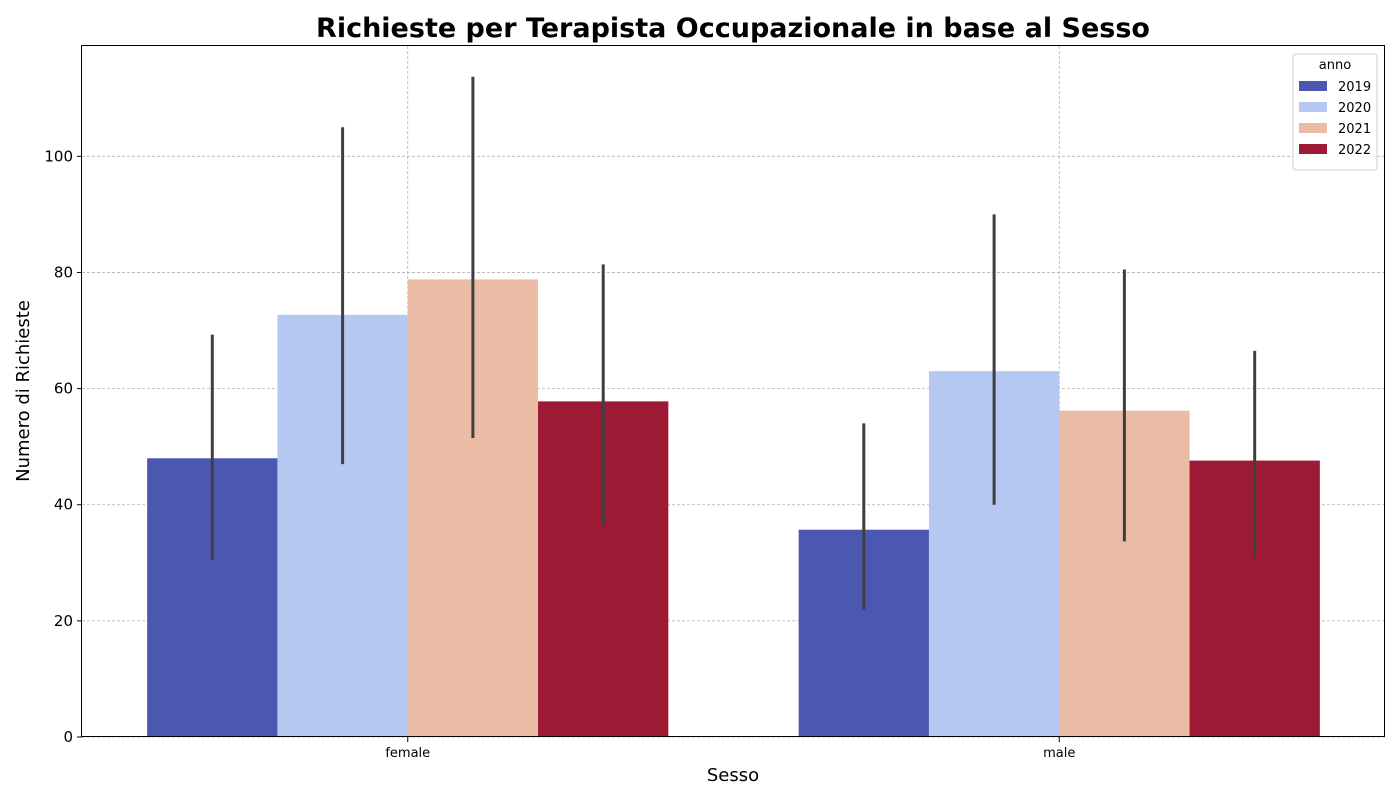 The height and width of the screenshot is (800, 1400). What do you see at coordinates (1354, 87) in the screenshot?
I see `legend-label-2019: 2019` at bounding box center [1354, 87].